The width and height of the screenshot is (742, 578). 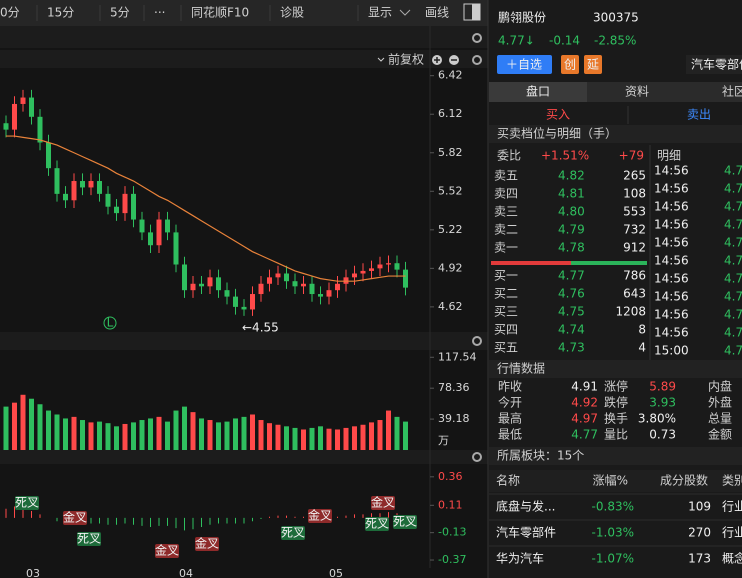 I want to click on sector-tag-bg, so click(x=714, y=64).